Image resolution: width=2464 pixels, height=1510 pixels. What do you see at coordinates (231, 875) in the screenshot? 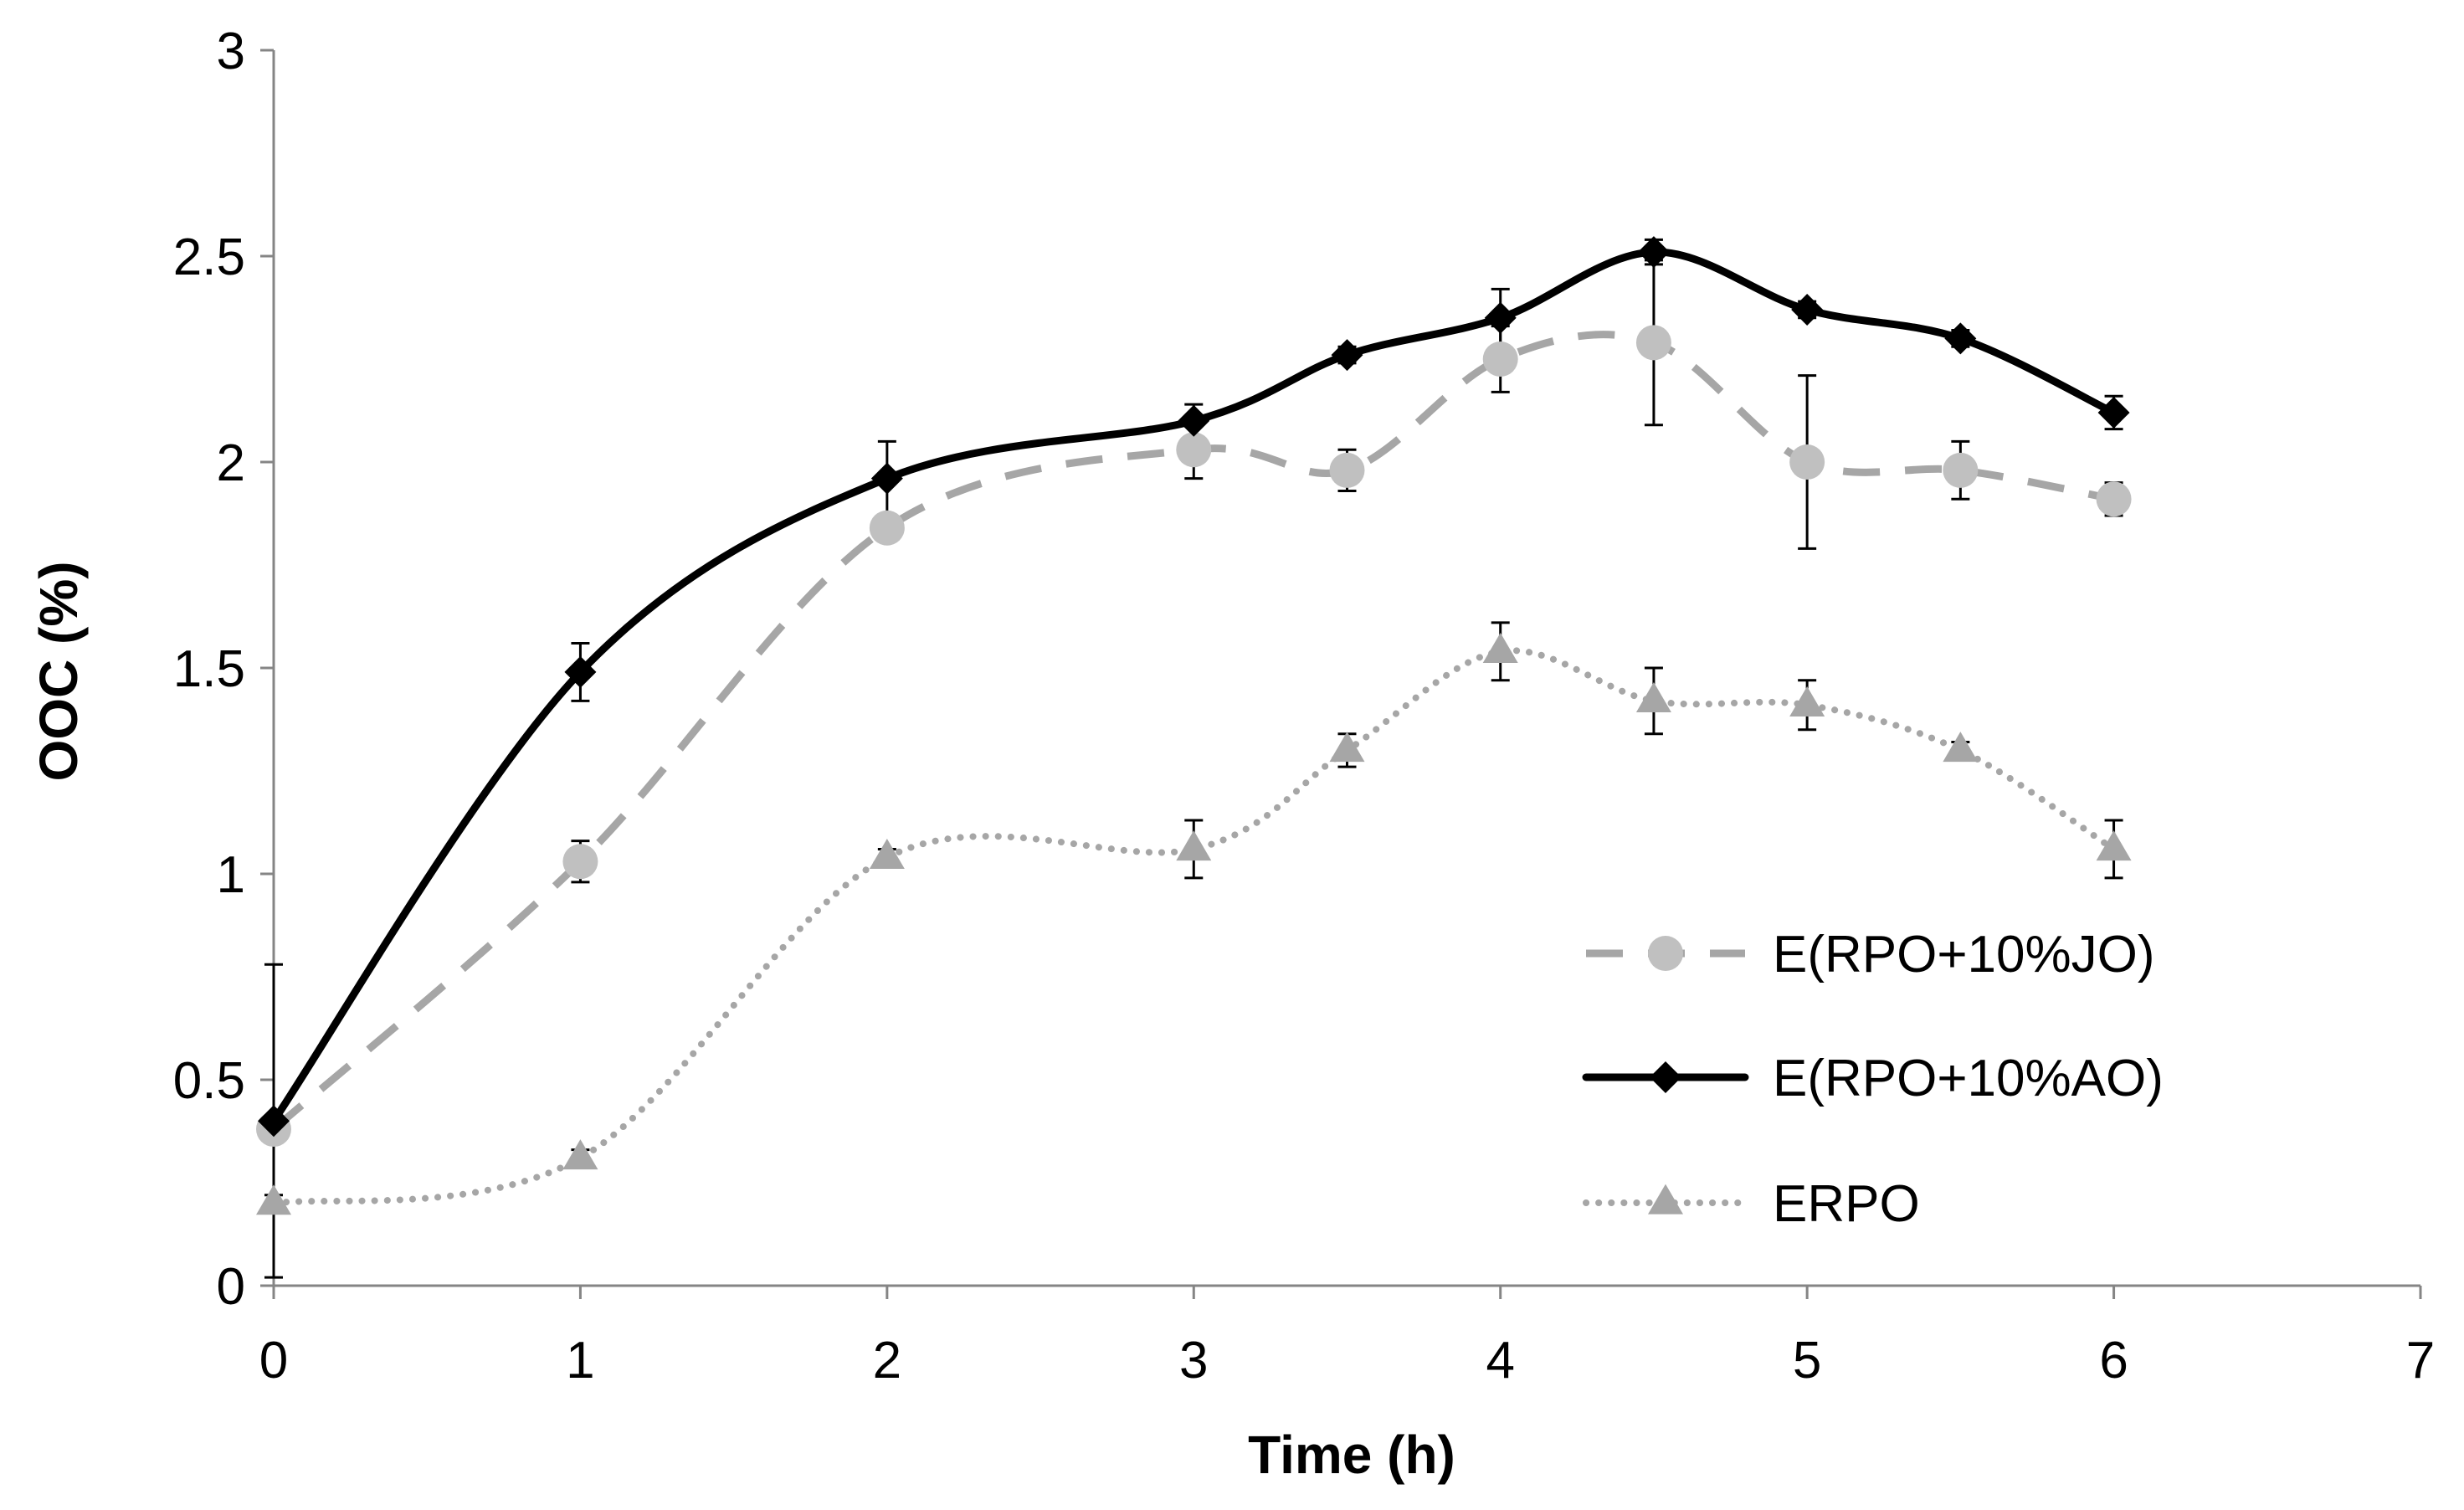
I see `y-tick-label: 1` at bounding box center [231, 875].